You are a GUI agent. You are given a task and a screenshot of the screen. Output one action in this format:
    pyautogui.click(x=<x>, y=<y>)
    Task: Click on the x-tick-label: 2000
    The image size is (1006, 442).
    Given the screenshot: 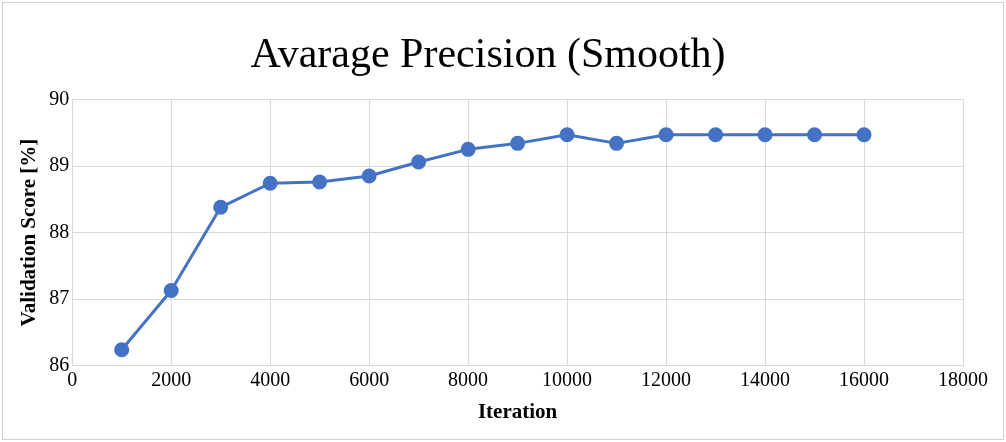 What is the action you would take?
    pyautogui.click(x=171, y=379)
    